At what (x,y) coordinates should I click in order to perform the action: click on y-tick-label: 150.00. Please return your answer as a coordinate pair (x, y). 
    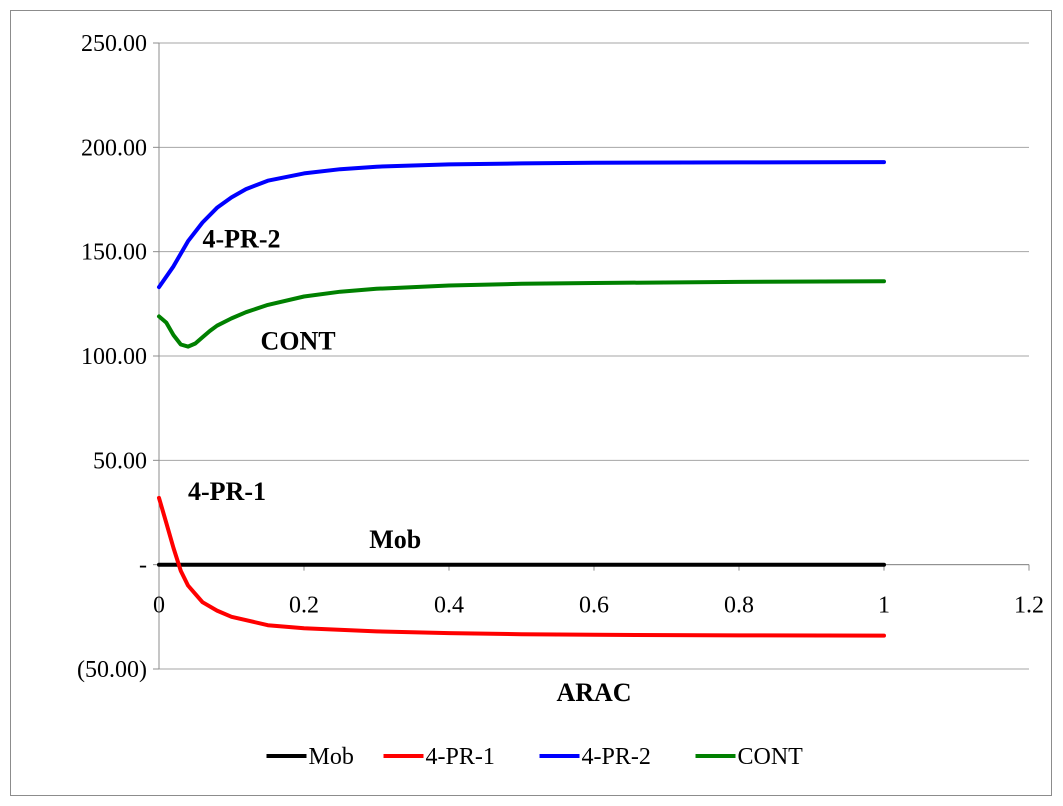
    Looking at the image, I should click on (114, 253).